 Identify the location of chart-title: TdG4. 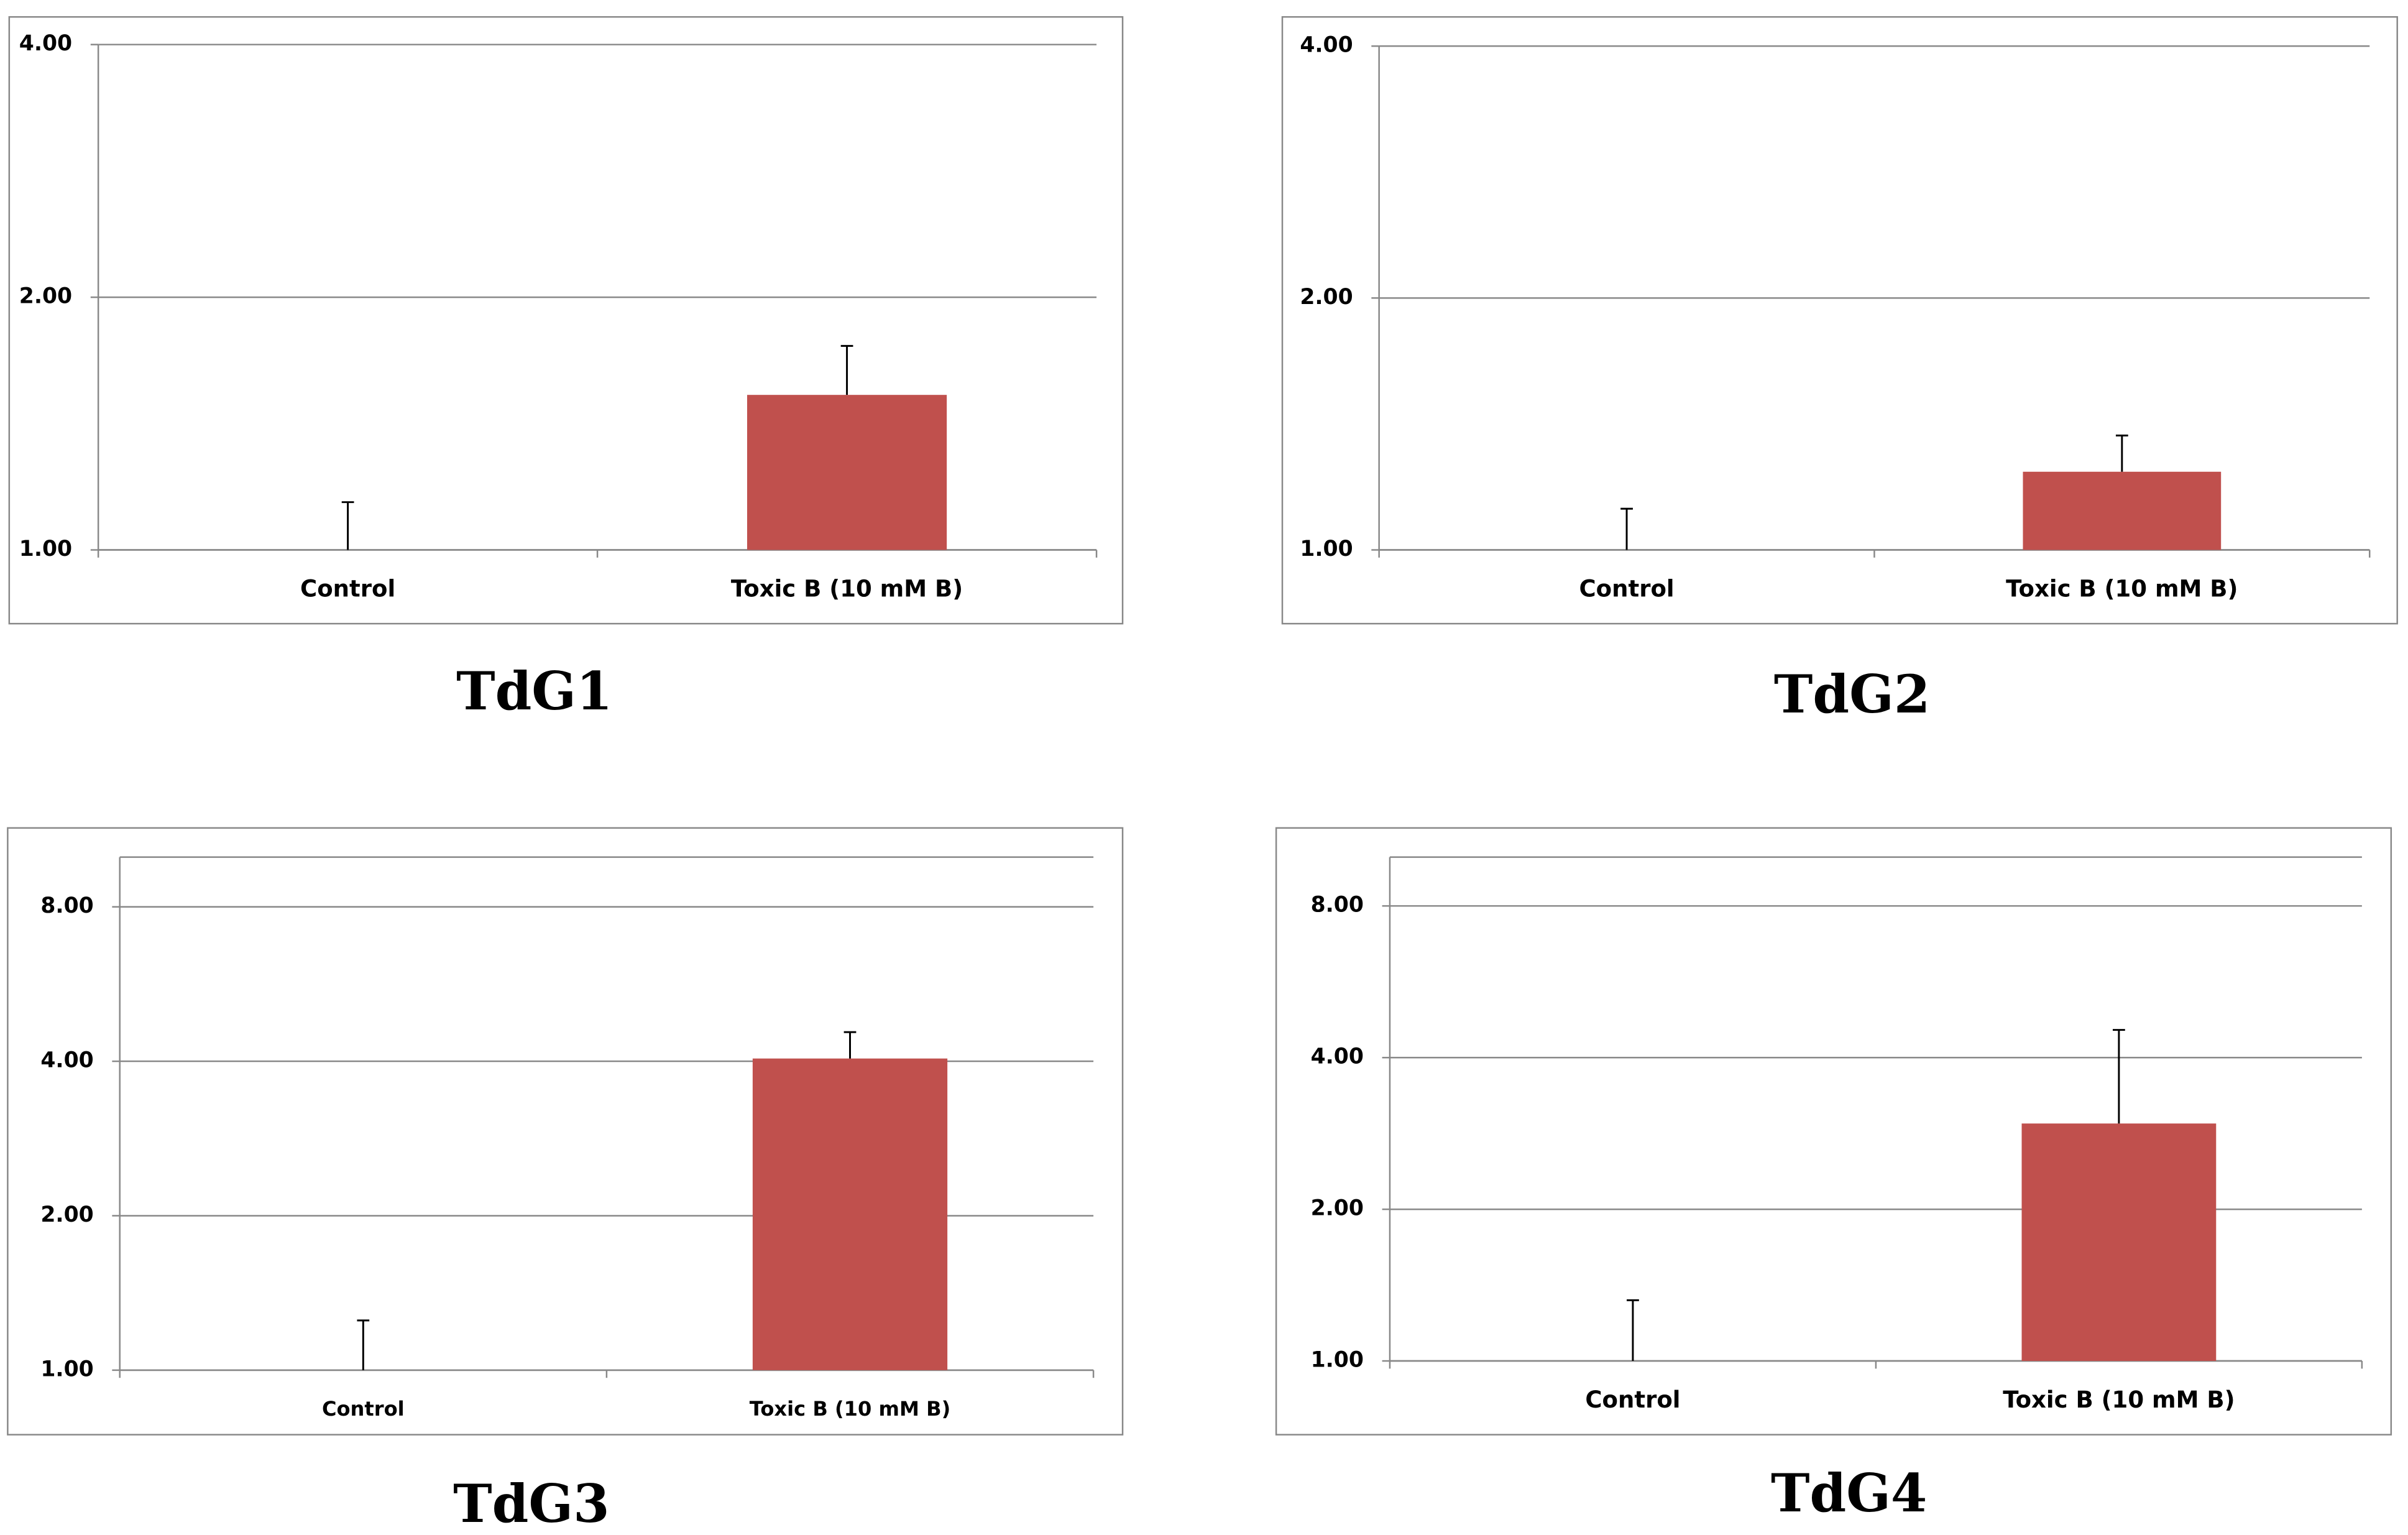
(1849, 1493).